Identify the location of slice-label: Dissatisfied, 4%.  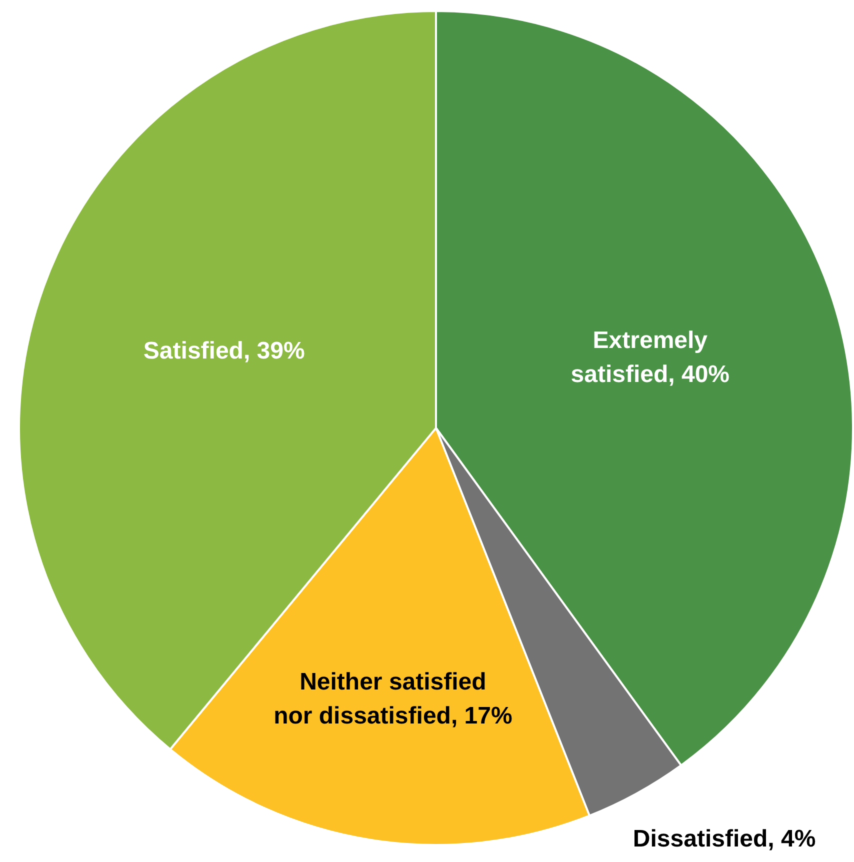
(724, 839).